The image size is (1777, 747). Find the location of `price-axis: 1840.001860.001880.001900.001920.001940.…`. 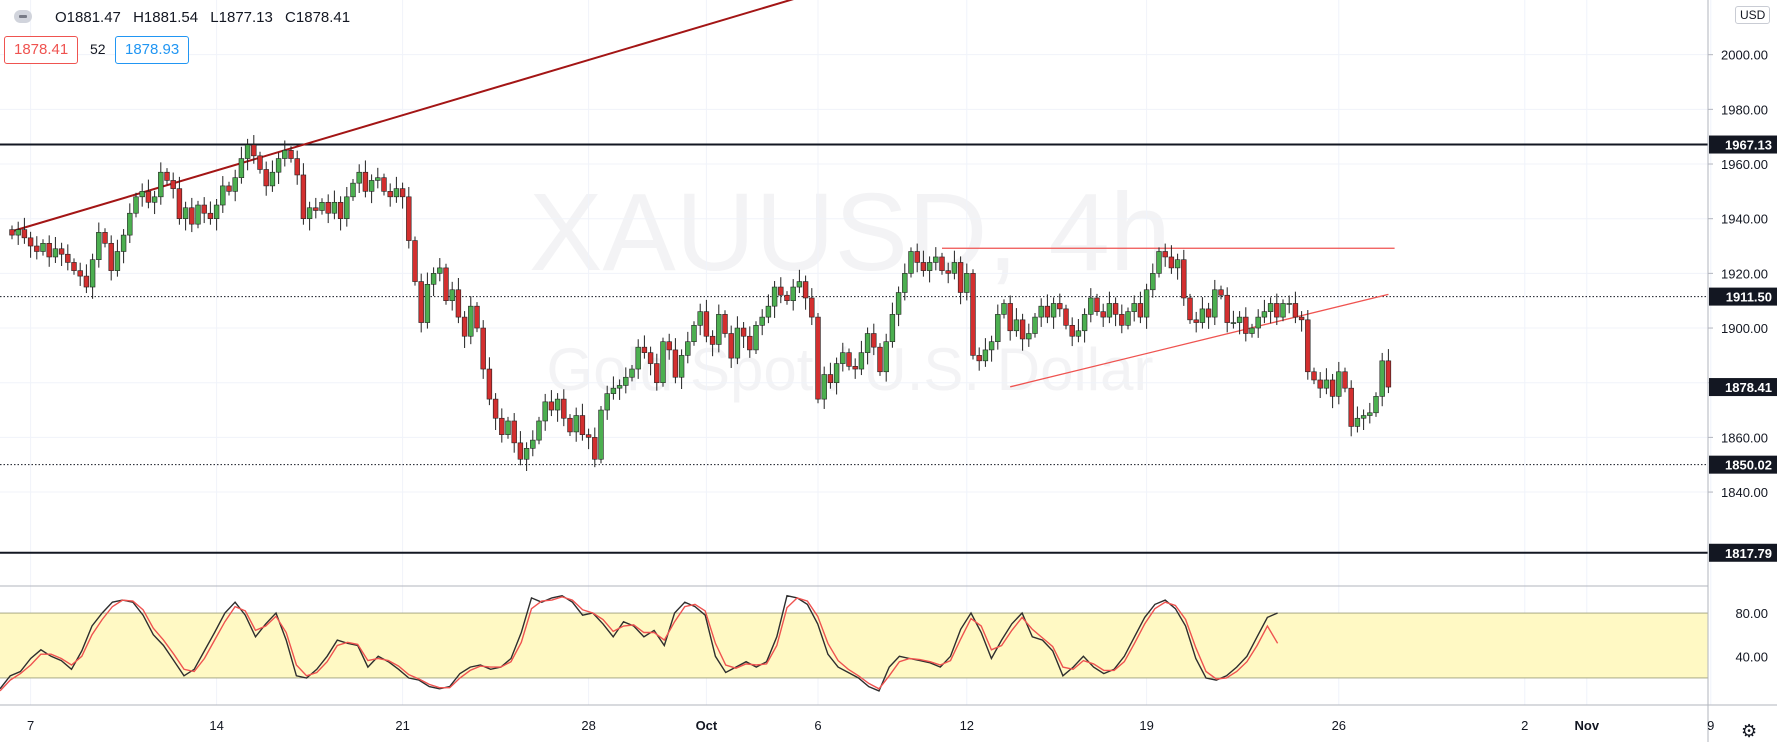

price-axis: 1840.001860.001880.001900.001920.001940.… is located at coordinates (1742, 356).